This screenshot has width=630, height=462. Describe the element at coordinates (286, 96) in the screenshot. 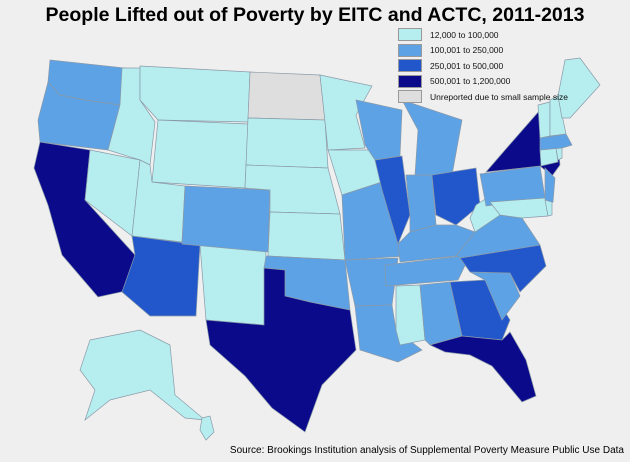

I see `state-nd` at that location.